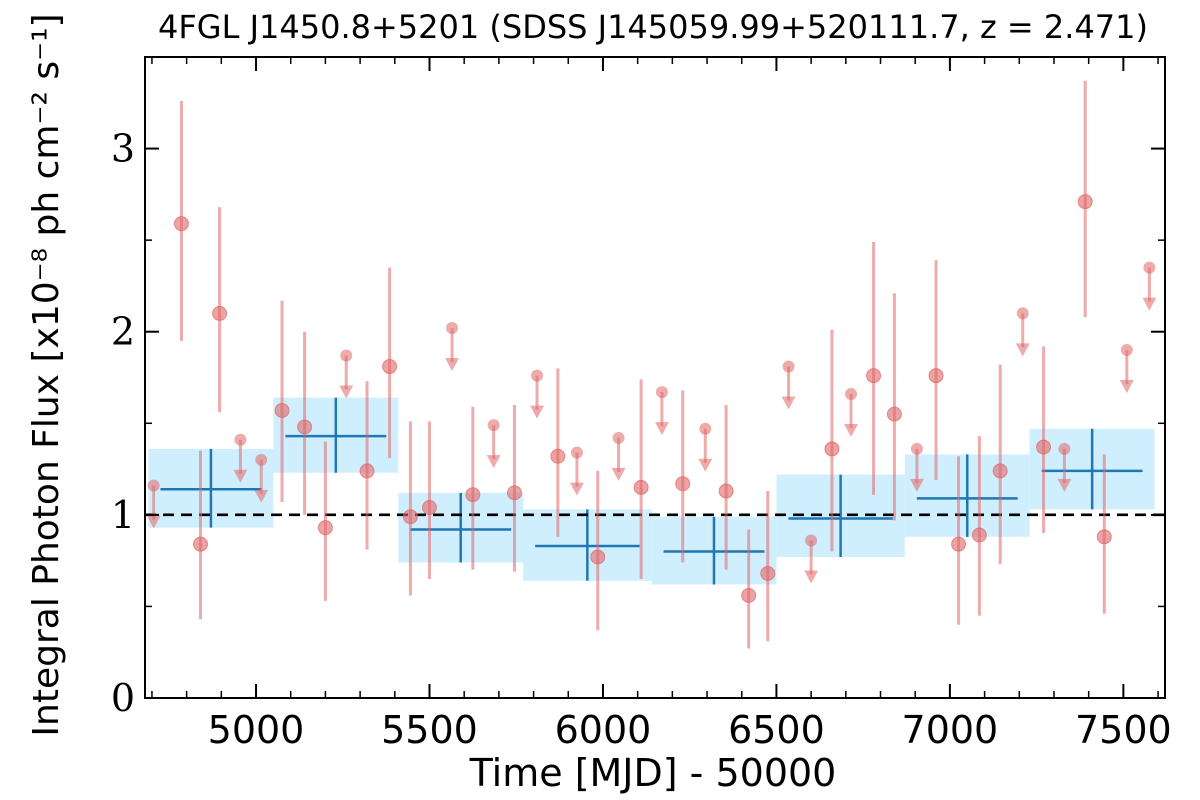  I want to click on x-tick-label-0: 5000, so click(256, 730).